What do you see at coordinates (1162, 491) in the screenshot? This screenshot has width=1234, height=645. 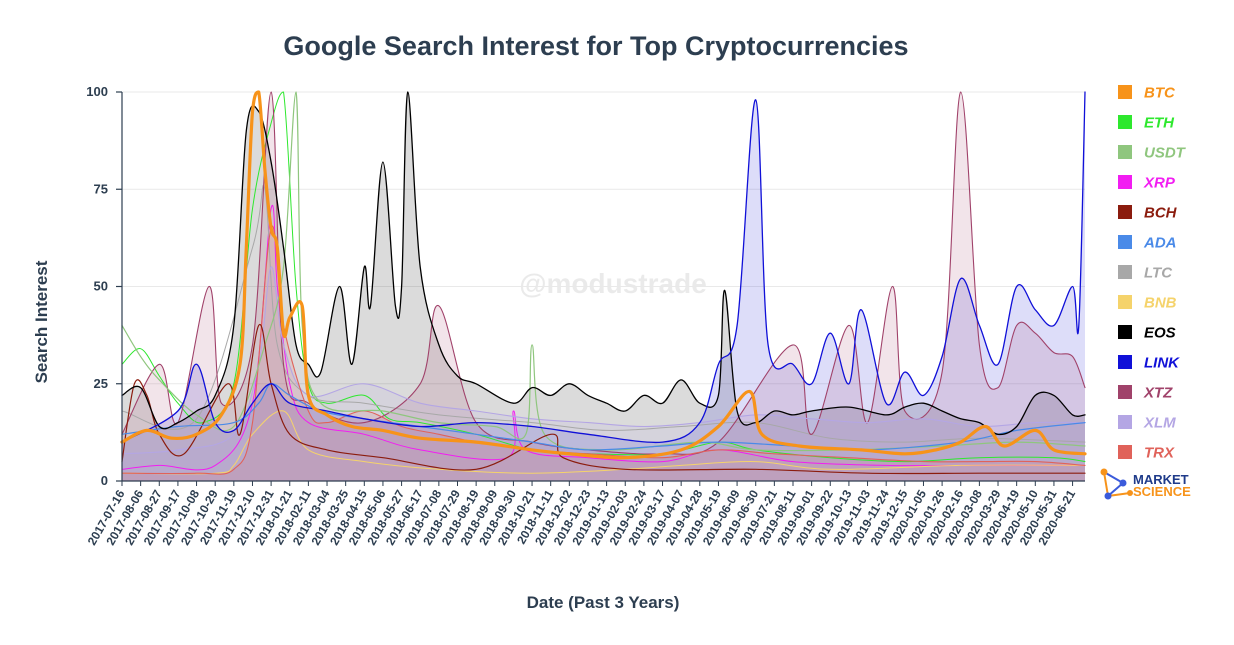 I see `brand-line-2: SCIENCE` at bounding box center [1162, 491].